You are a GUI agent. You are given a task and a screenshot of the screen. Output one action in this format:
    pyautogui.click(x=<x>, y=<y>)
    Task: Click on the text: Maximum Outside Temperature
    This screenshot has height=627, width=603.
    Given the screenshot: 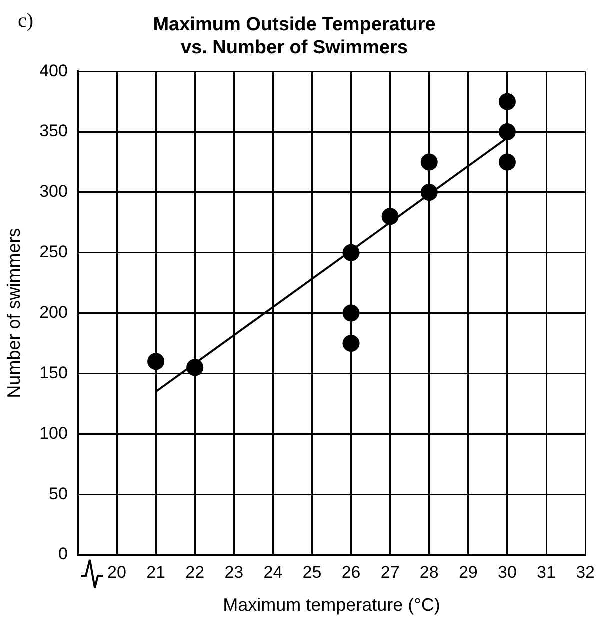 What is the action you would take?
    pyautogui.click(x=294, y=25)
    